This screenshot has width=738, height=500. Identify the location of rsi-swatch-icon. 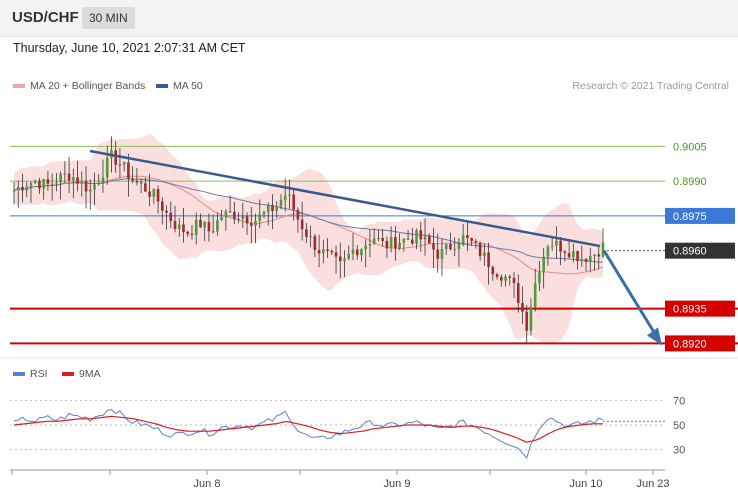
(19, 374).